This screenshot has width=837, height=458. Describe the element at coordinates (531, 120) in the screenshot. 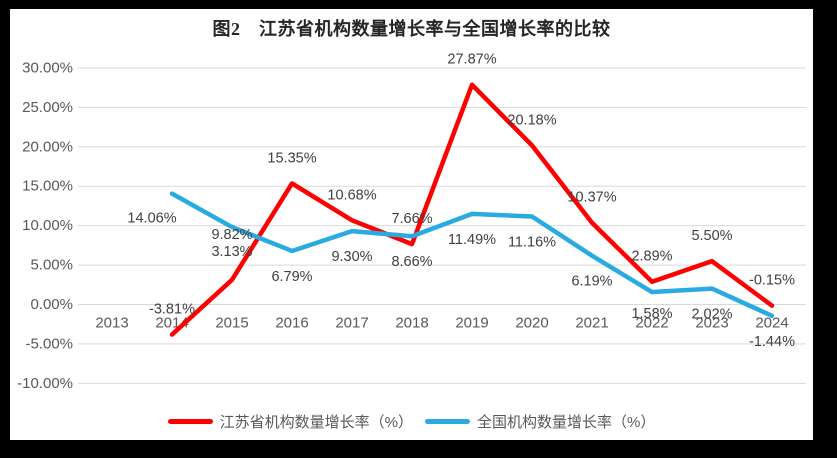

I see `data-label: 20.18%` at that location.